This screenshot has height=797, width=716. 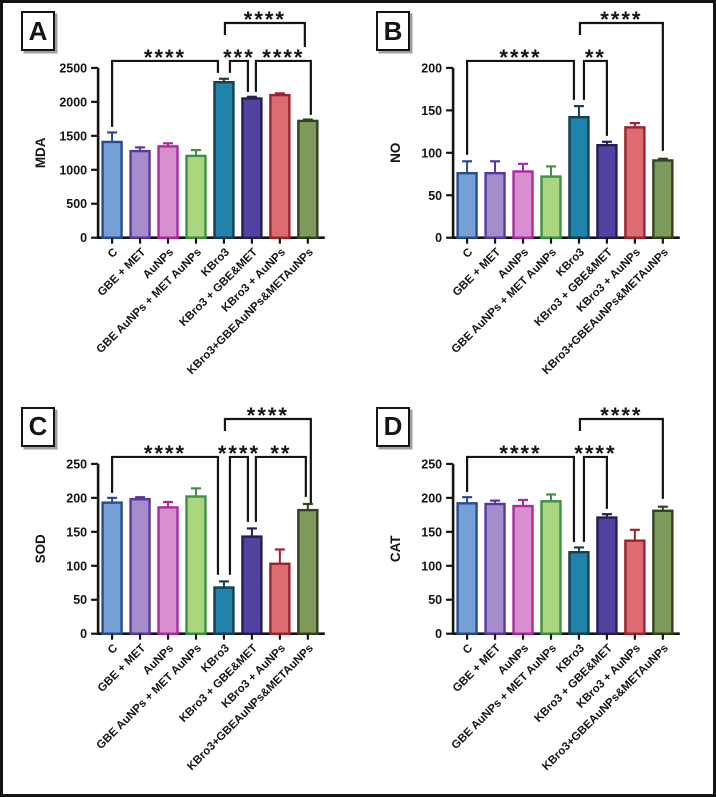 What do you see at coordinates (73, 68) in the screenshot?
I see `y-tick-label: 2500` at bounding box center [73, 68].